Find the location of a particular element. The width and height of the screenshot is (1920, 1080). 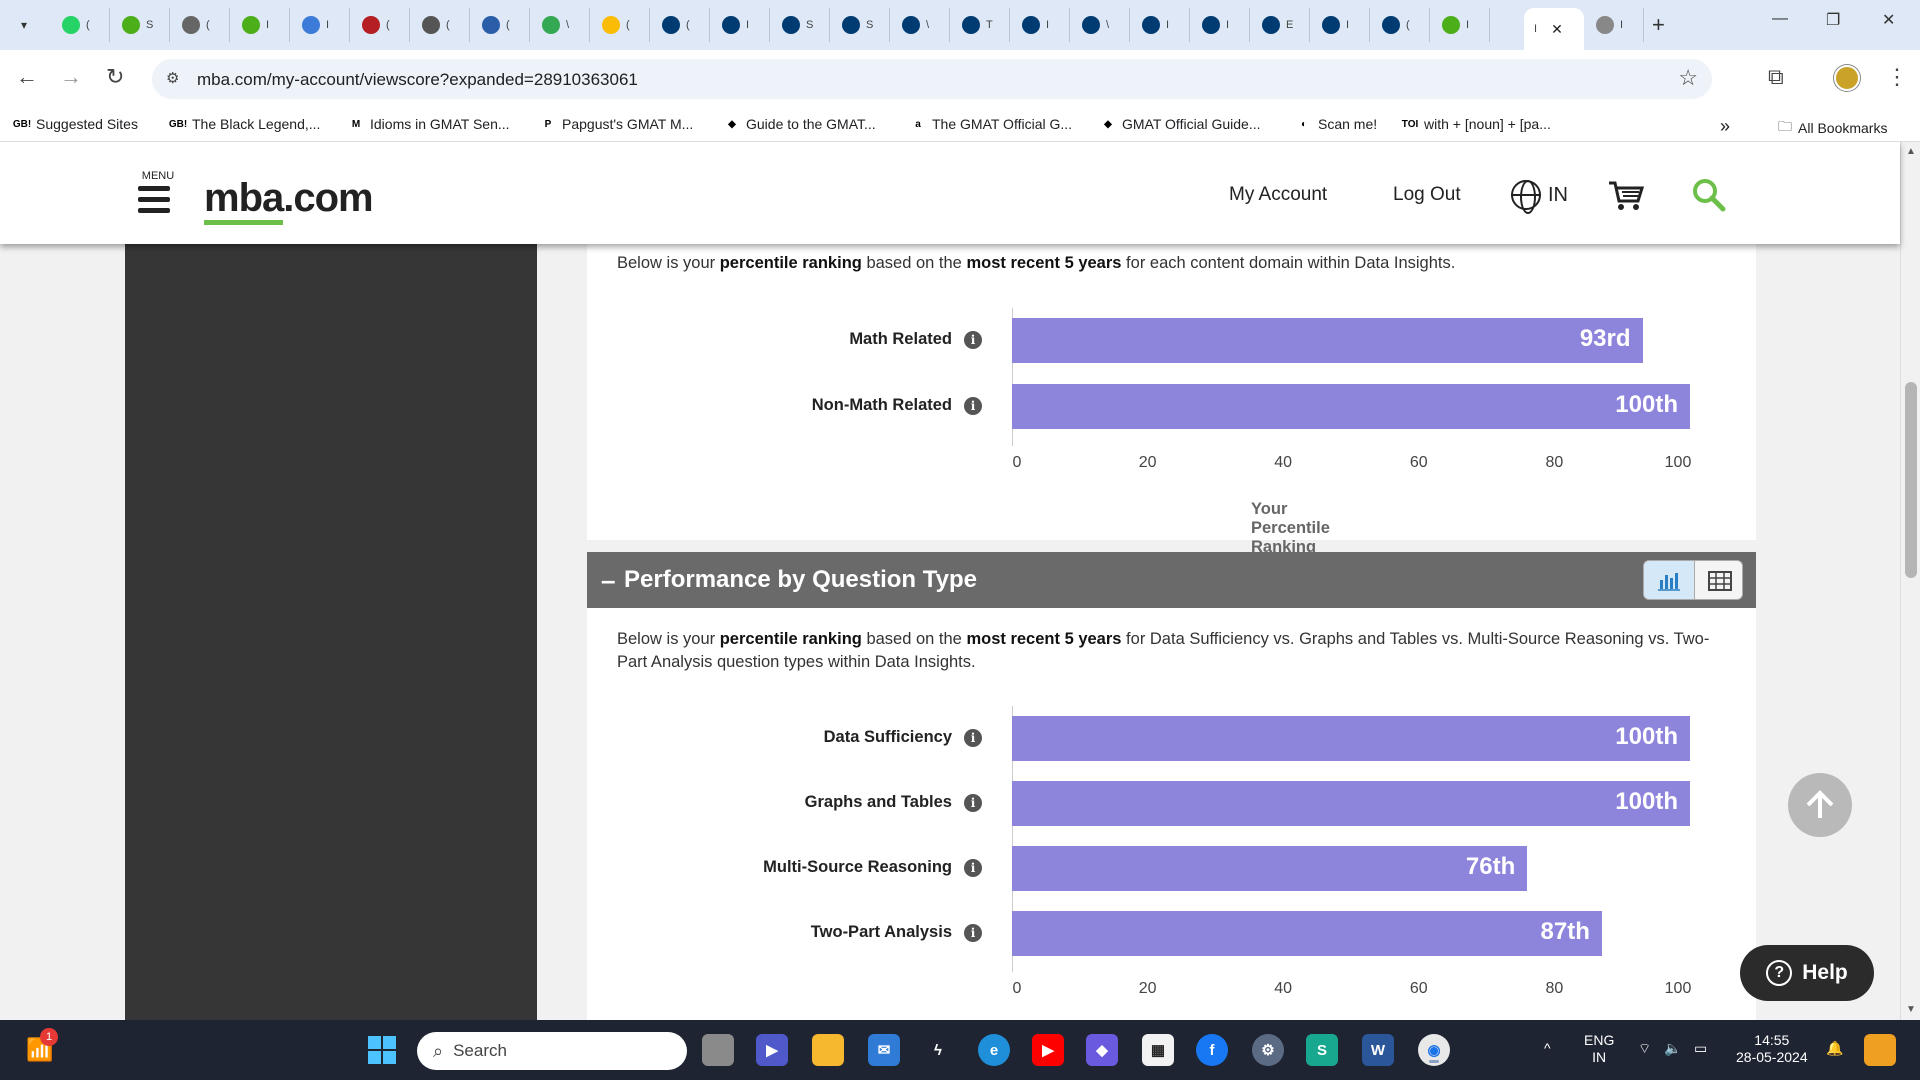

clock: 14:55 28-05-2024 is located at coordinates (1772, 1049).